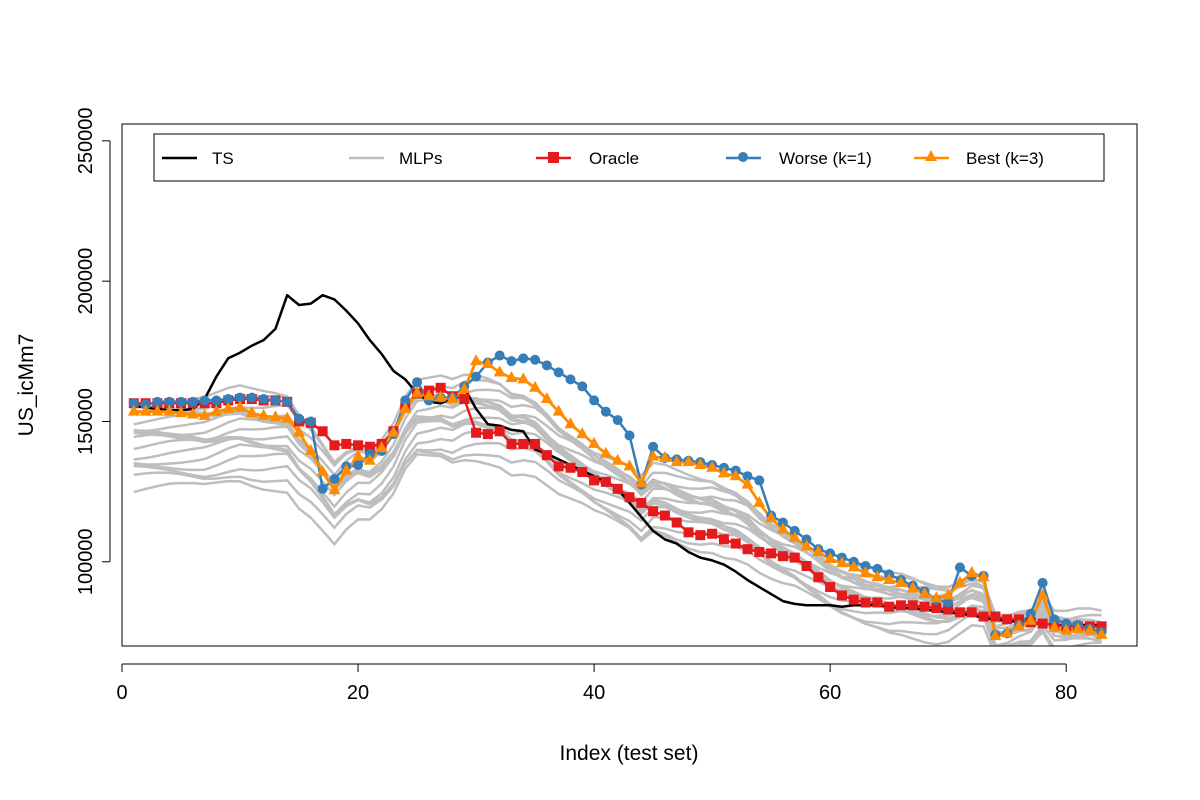 The height and width of the screenshot is (800, 1200). I want to click on legend-marker-worse, so click(743, 157).